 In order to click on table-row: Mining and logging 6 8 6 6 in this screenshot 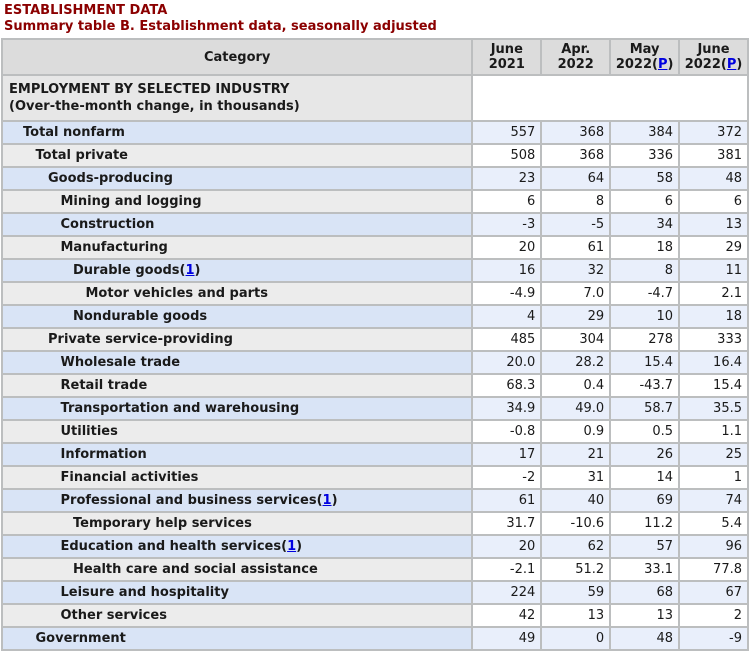, I will do `click(375, 201)`.